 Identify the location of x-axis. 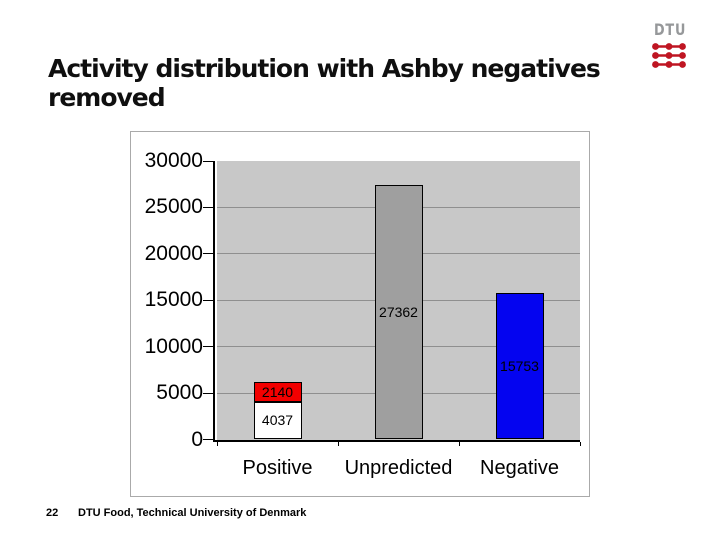
(396, 440).